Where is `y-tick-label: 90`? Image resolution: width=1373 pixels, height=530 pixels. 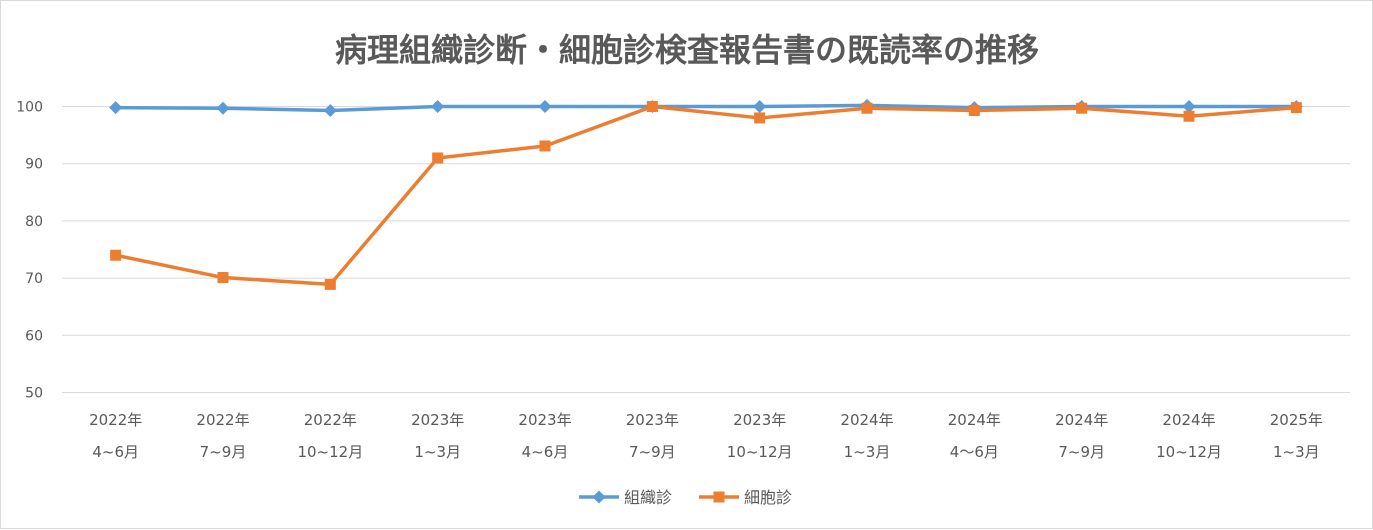 y-tick-label: 90 is located at coordinates (34, 165).